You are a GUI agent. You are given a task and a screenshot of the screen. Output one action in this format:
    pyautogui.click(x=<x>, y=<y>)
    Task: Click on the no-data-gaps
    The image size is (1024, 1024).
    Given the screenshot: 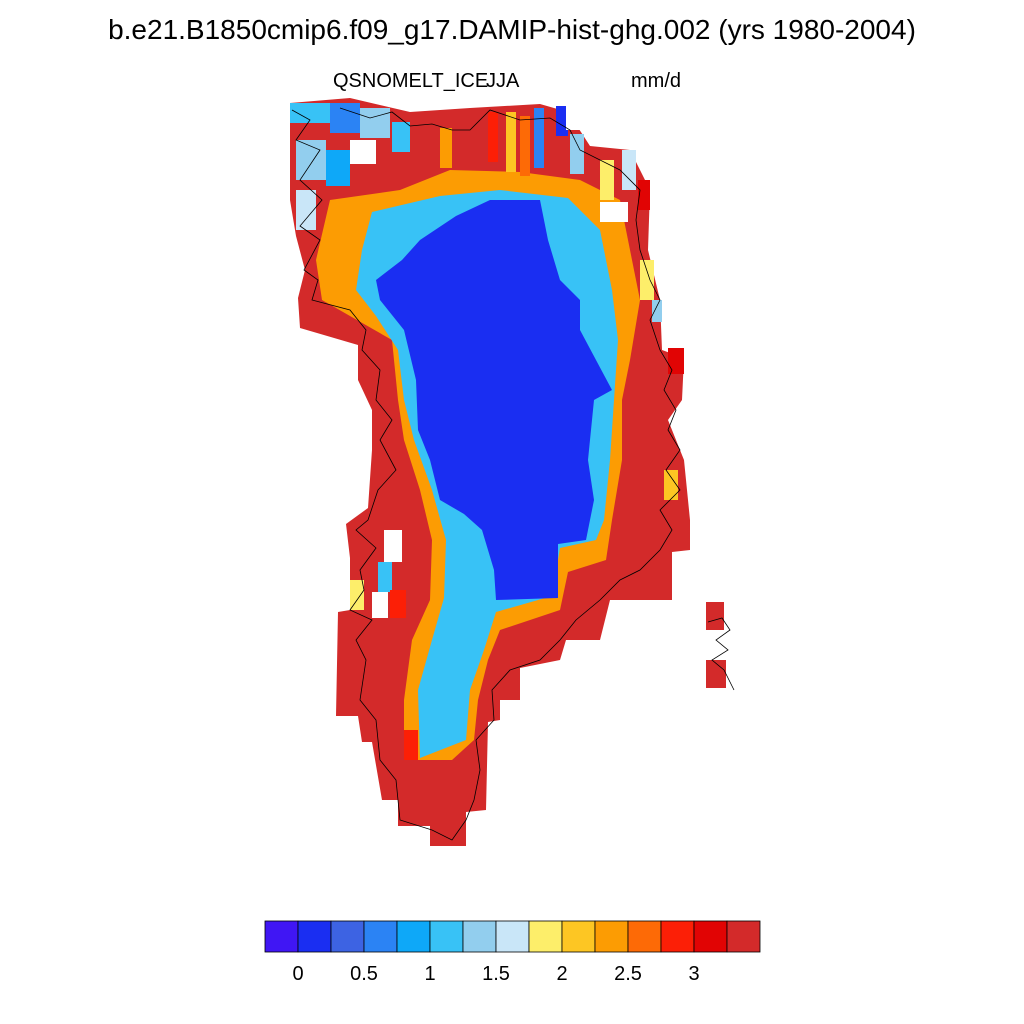 What is the action you would take?
    pyautogui.click(x=489, y=362)
    